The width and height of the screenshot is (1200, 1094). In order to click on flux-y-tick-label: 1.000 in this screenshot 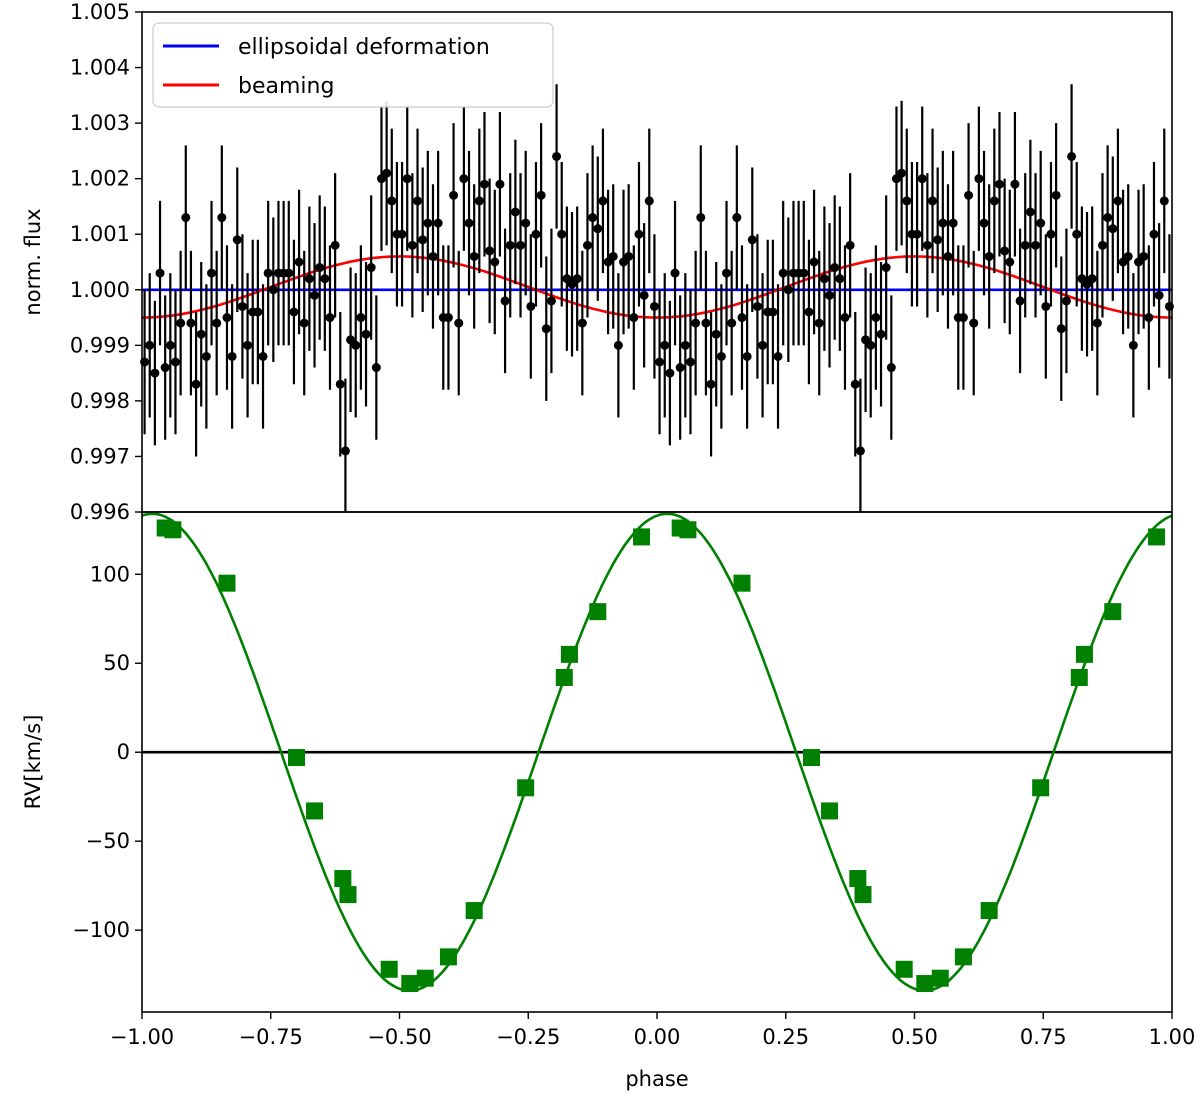, I will do `click(100, 290)`.